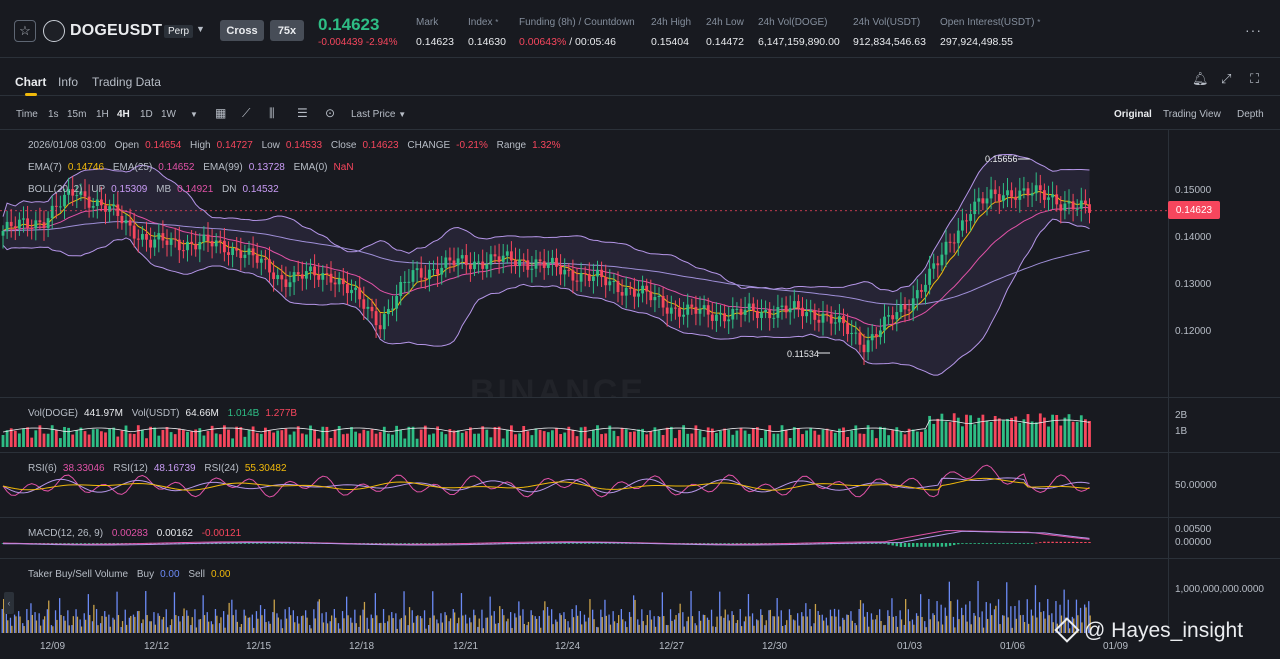 Image resolution: width=1280 pixels, height=659 pixels. I want to click on macd-pane: MACD(12, 26, 9) 0.00283 0.00162 -0.00121, so click(584, 538).